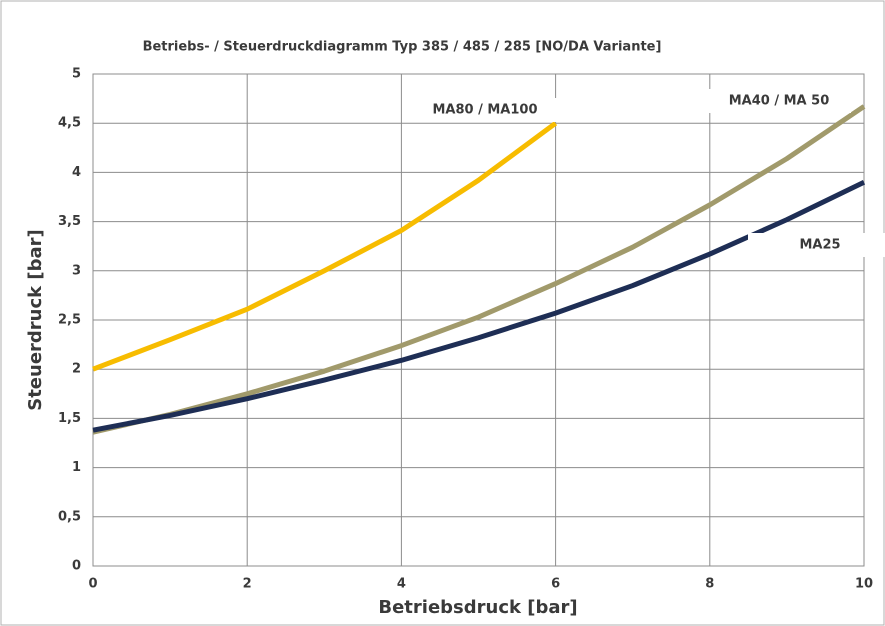 The width and height of the screenshot is (885, 626). Describe the element at coordinates (69, 320) in the screenshot. I see `y-tick-label: 2,5` at that location.